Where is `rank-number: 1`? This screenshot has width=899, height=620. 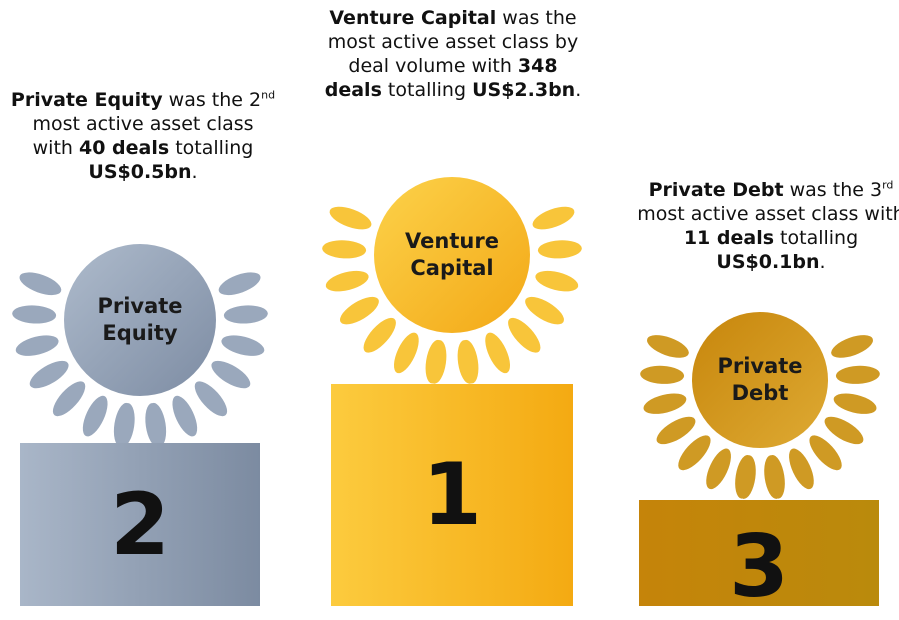
rank-number: 1 is located at coordinates (452, 495).